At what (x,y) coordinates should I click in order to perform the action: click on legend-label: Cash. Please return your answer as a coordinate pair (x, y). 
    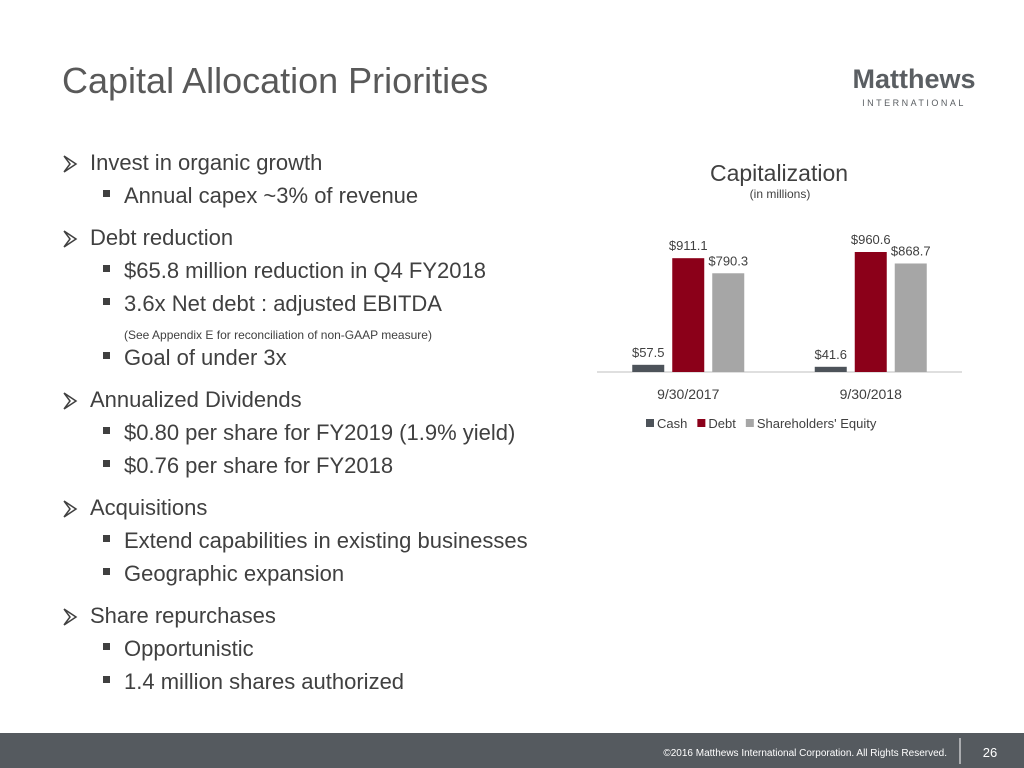
    Looking at the image, I should click on (672, 423).